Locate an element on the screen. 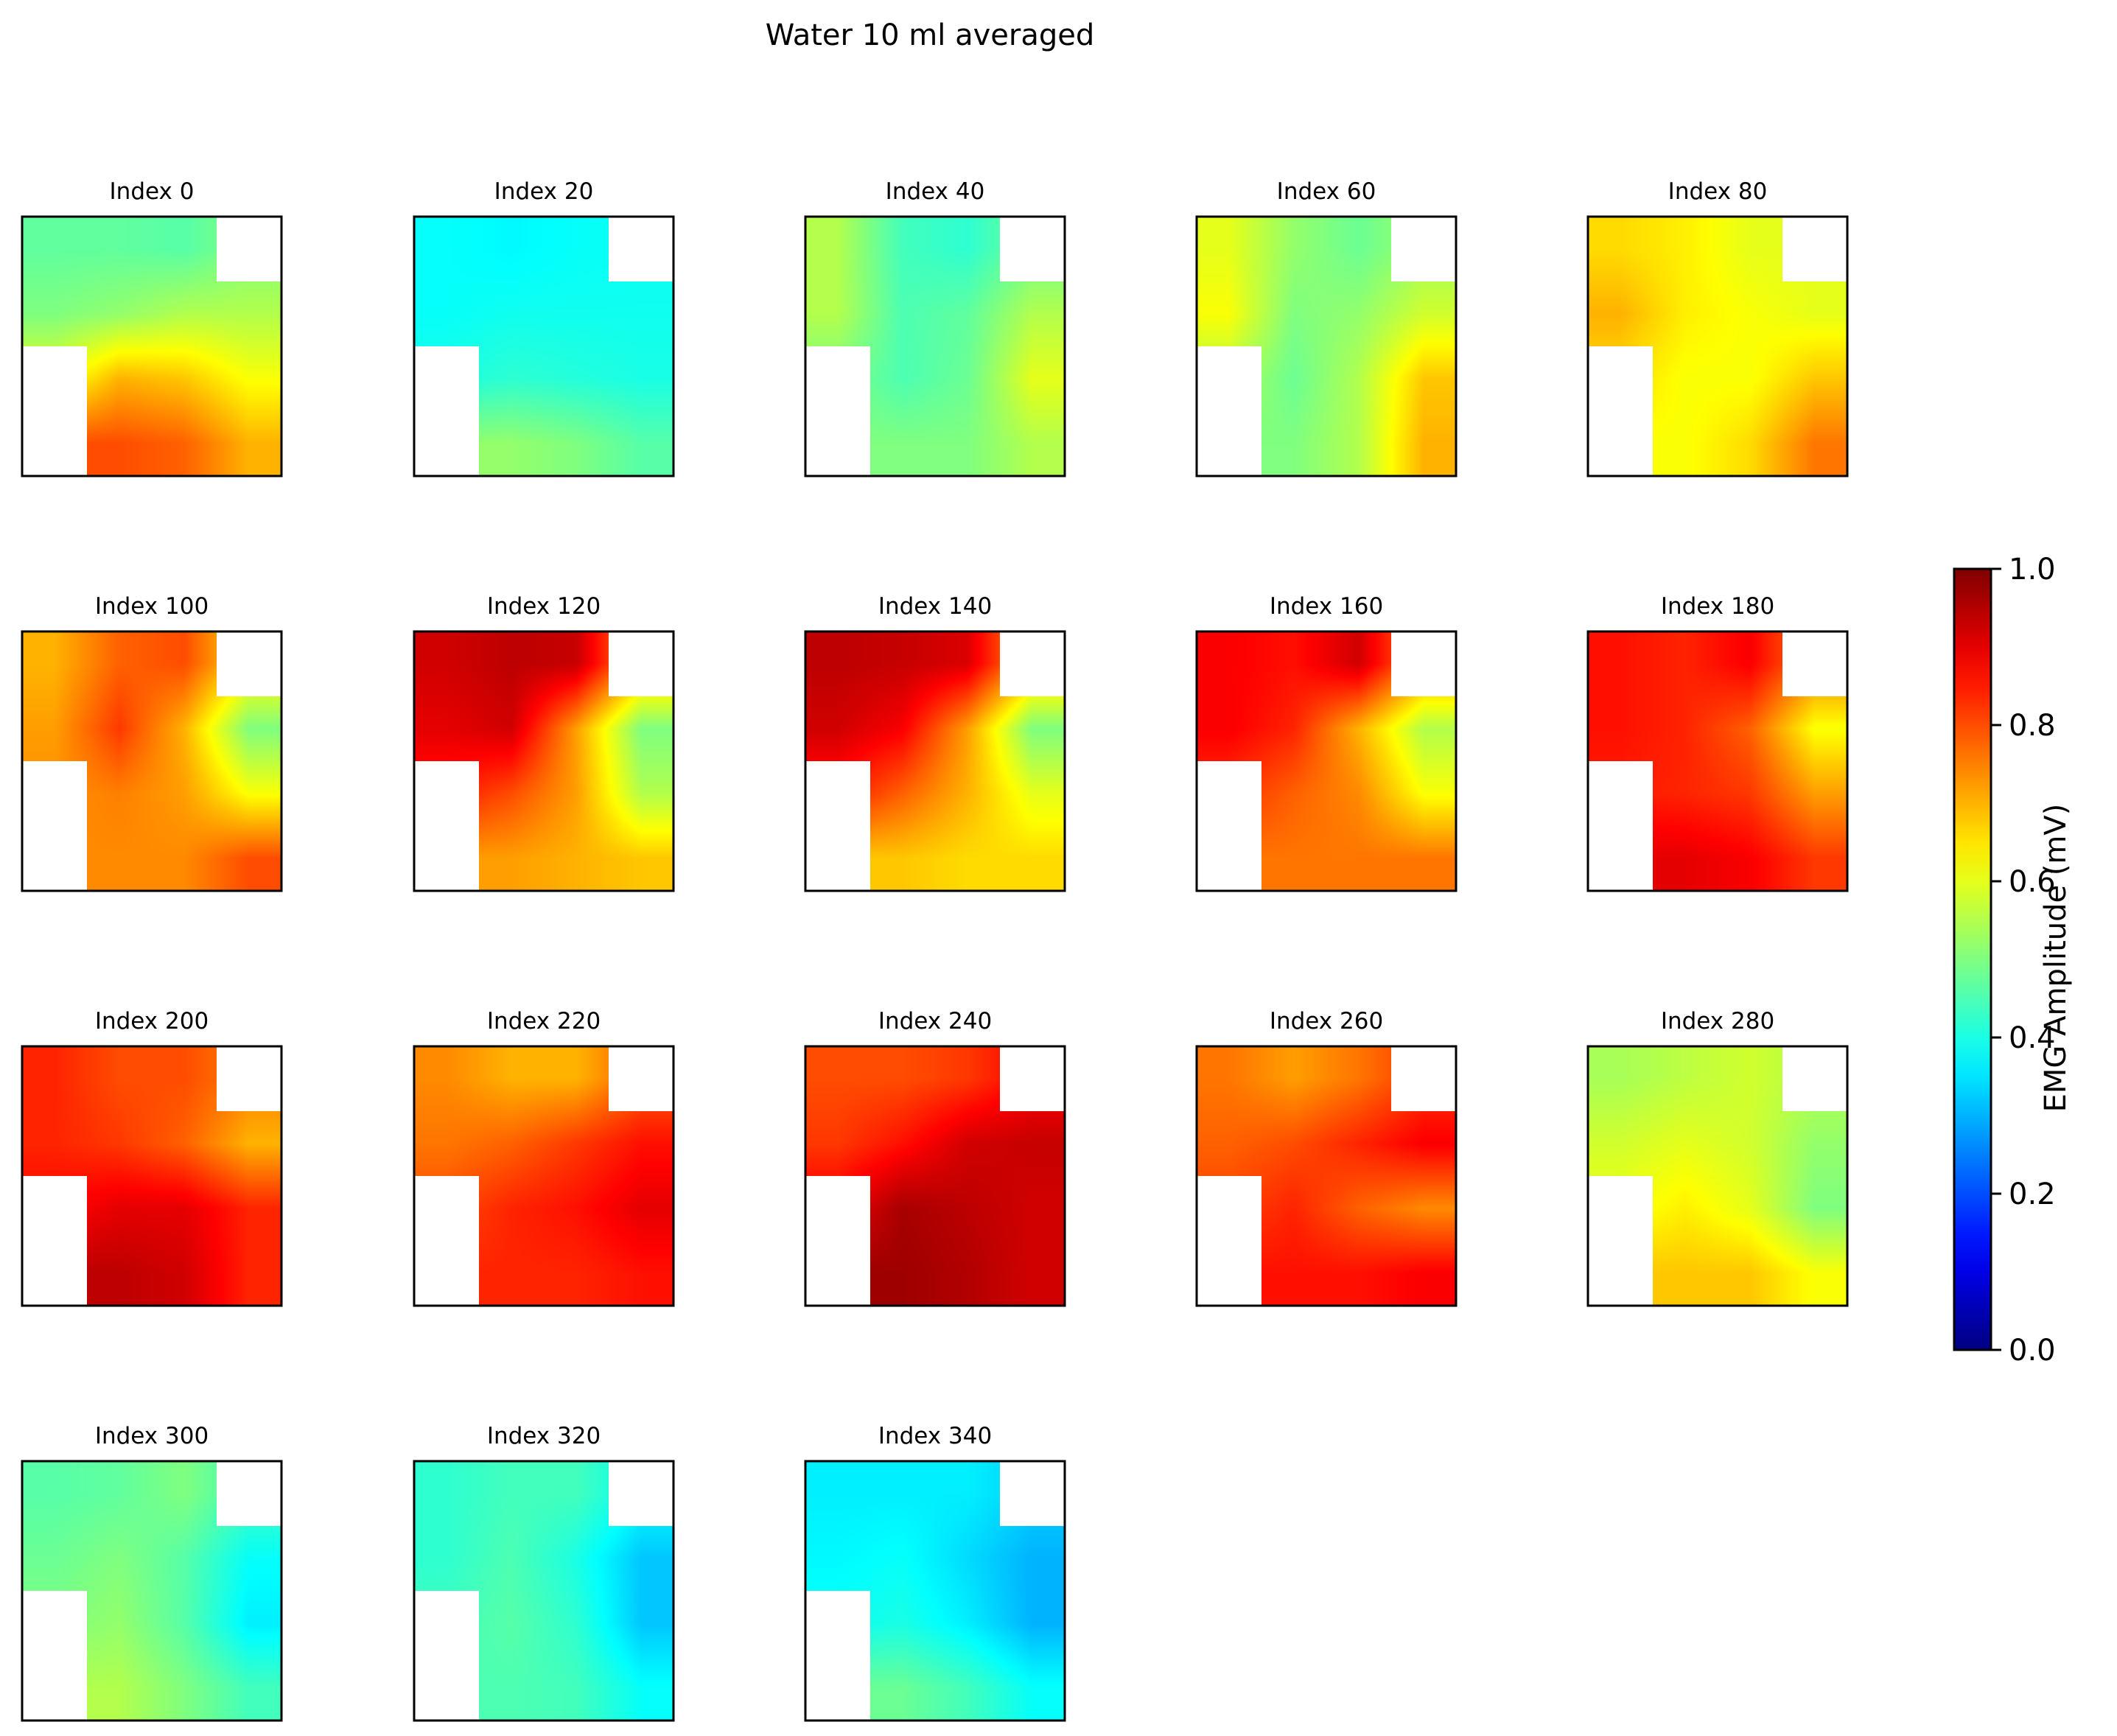 Image resolution: width=2117 pixels, height=1736 pixels. panel-title: Index 100 is located at coordinates (152, 606).